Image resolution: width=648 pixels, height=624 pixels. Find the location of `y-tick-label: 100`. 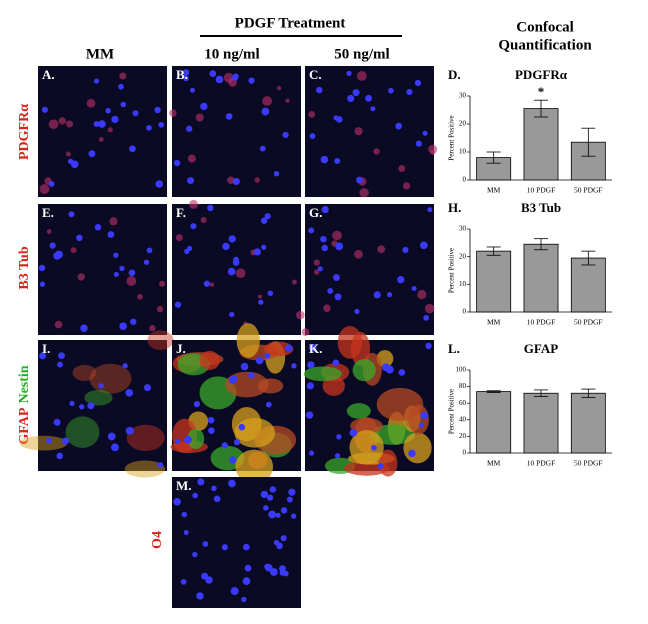

y-tick-label: 100 is located at coordinates (461, 370).